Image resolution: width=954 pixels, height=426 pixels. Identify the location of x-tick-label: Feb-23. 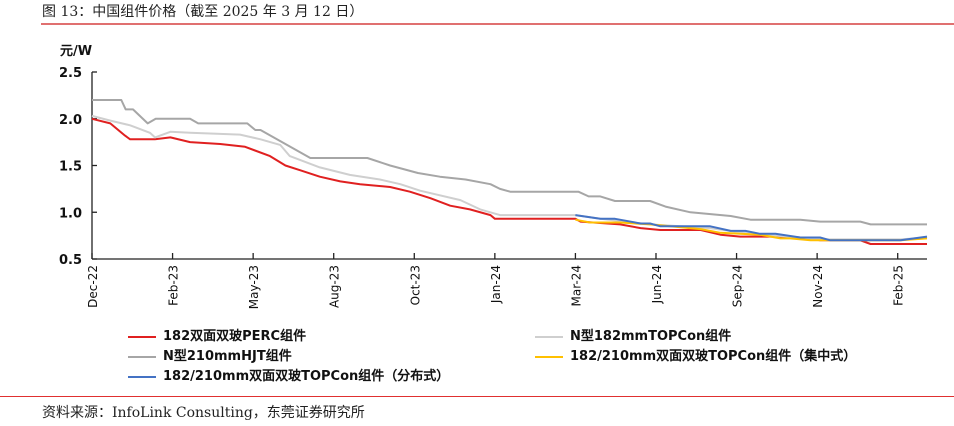
(174, 285).